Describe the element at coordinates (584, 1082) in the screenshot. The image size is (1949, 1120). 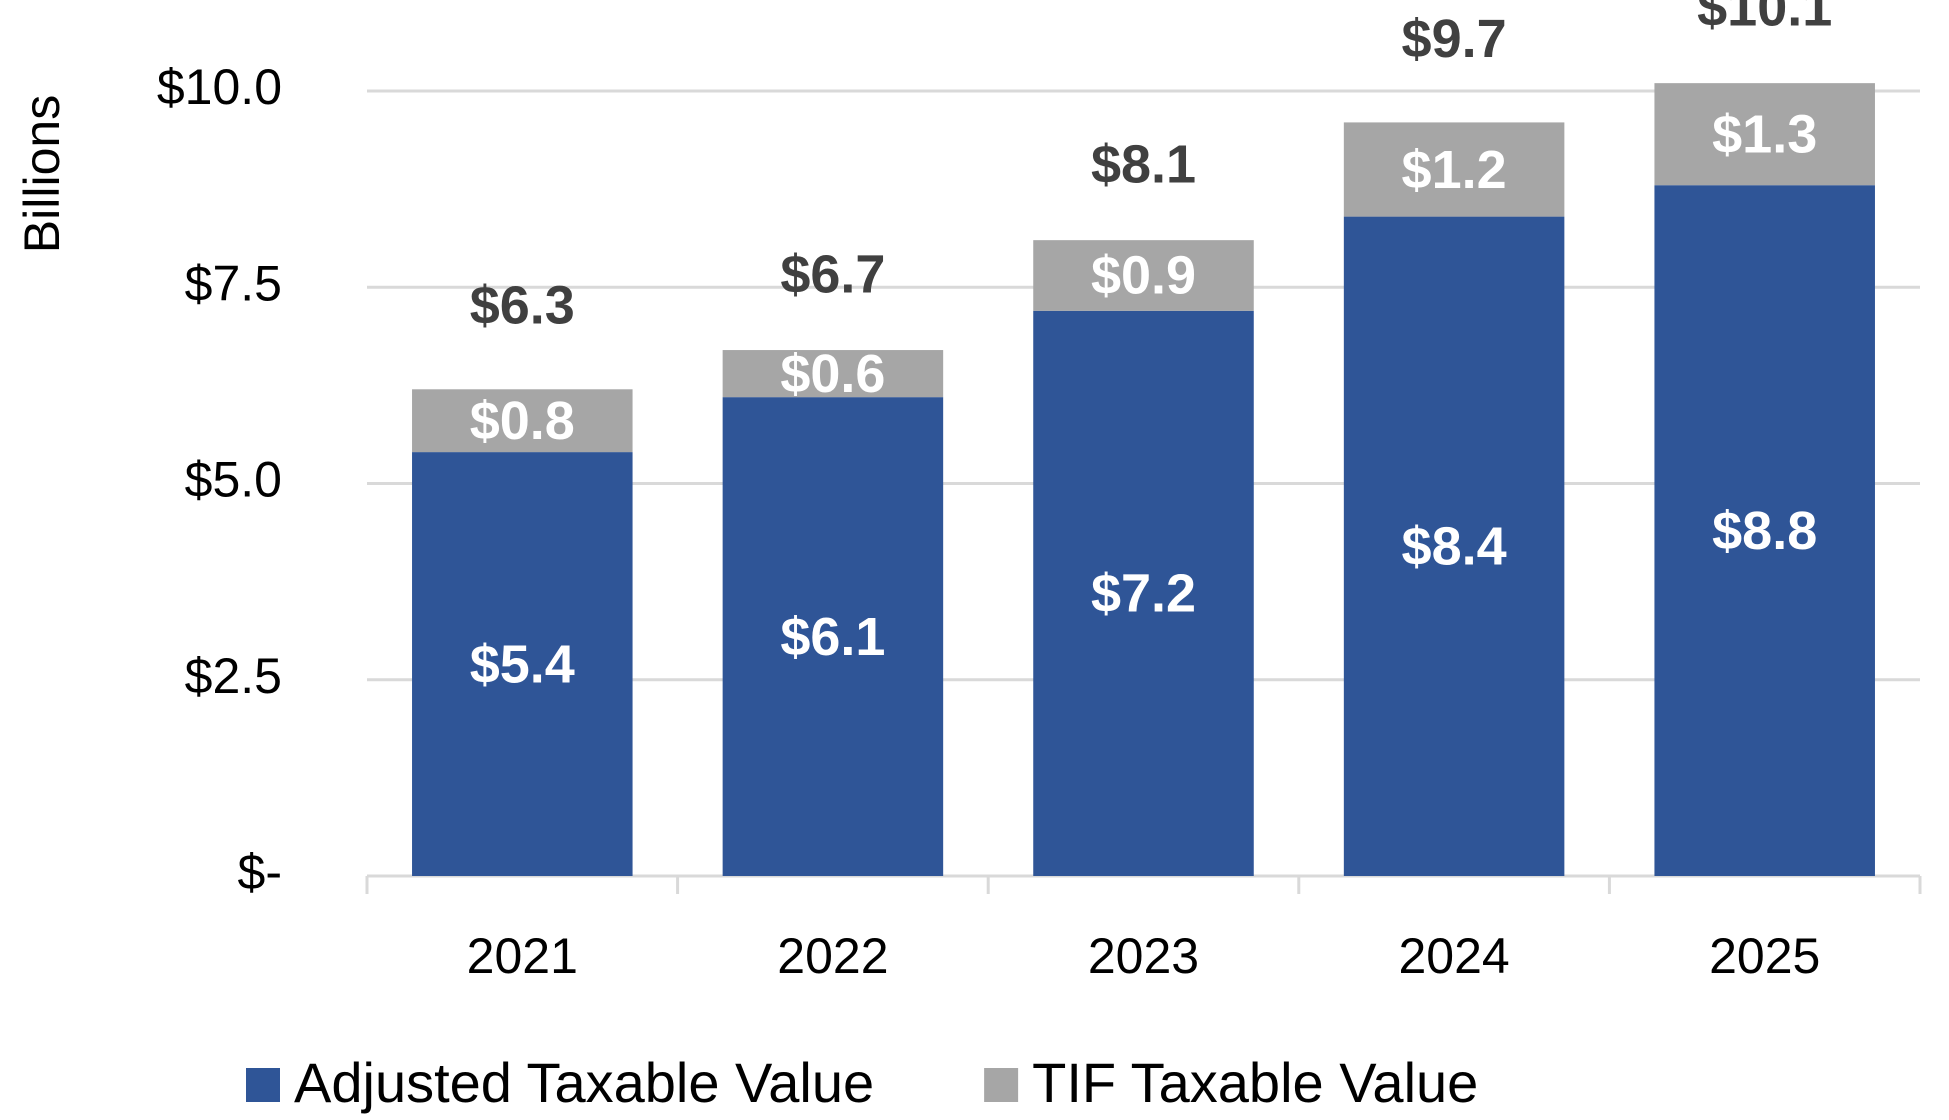
I see `legend-label: Adjusted Taxable Value` at that location.